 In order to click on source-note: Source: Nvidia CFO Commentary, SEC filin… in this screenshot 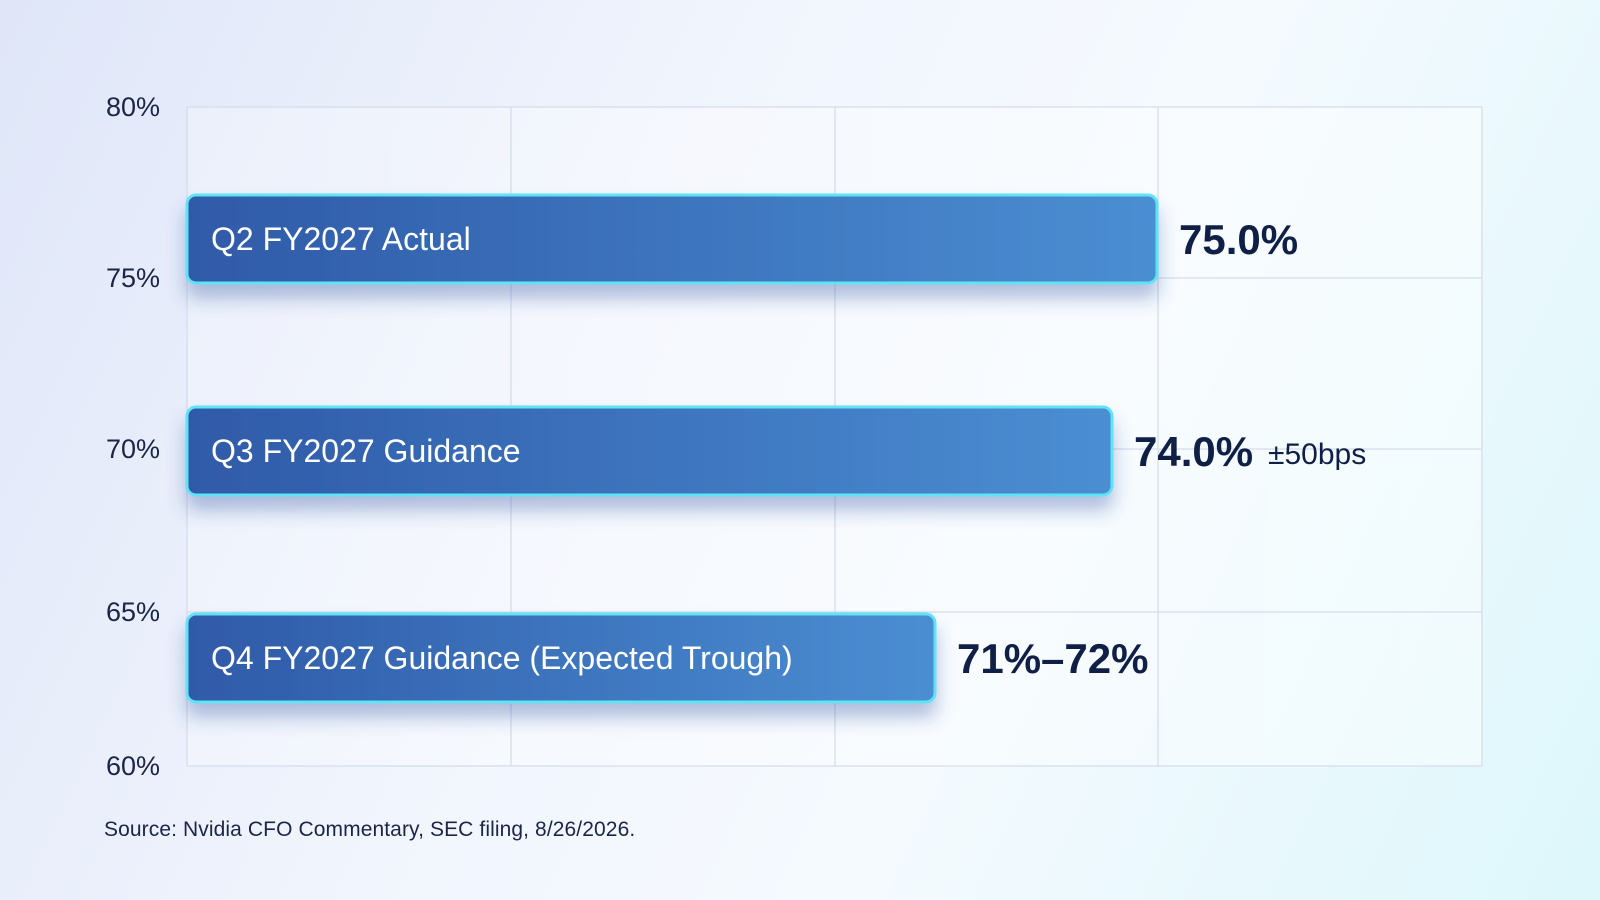, I will do `click(370, 829)`.